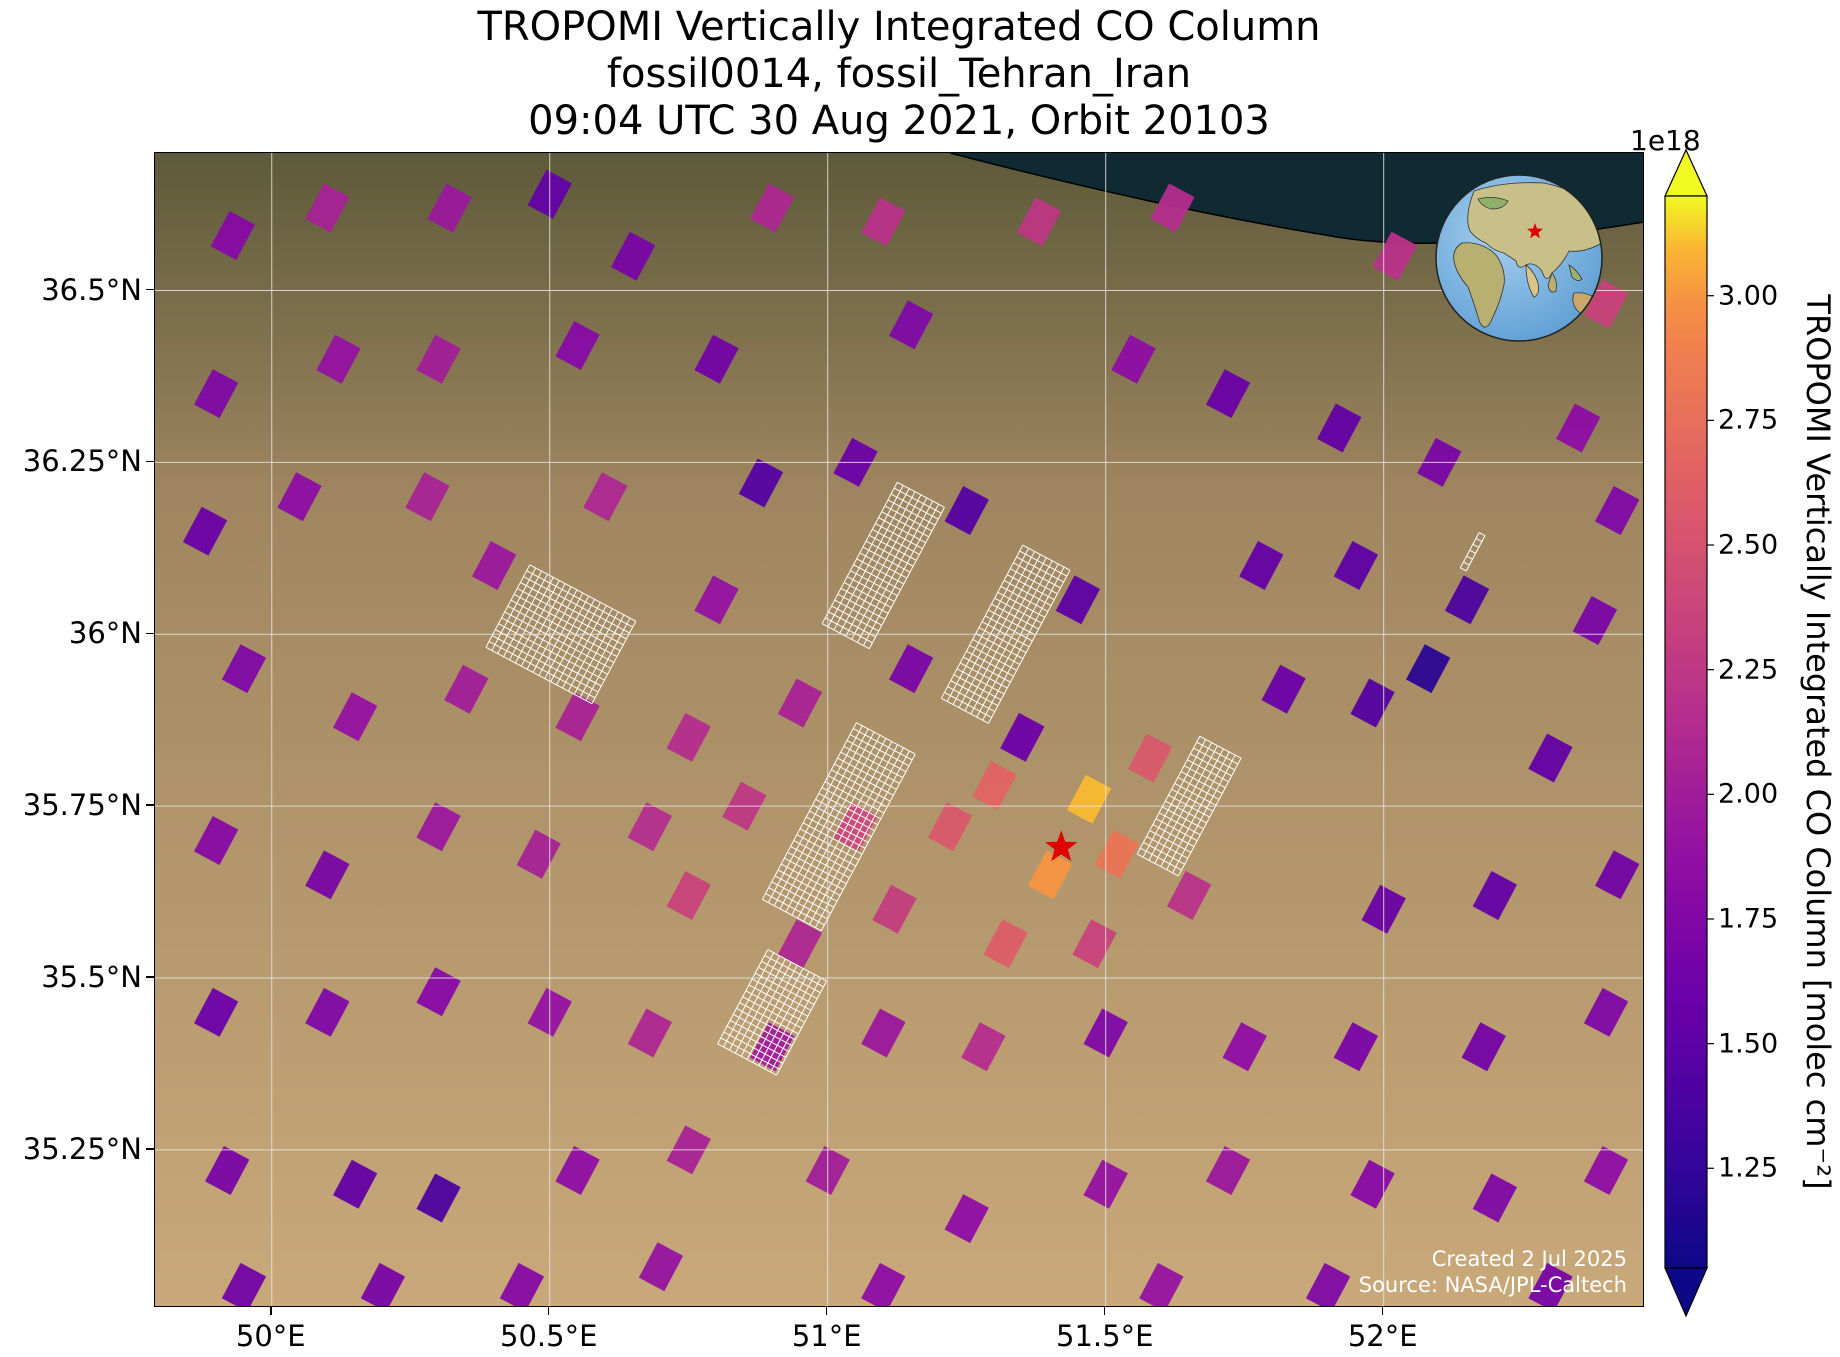  What do you see at coordinates (1061, 846) in the screenshot?
I see `target-star-icon` at bounding box center [1061, 846].